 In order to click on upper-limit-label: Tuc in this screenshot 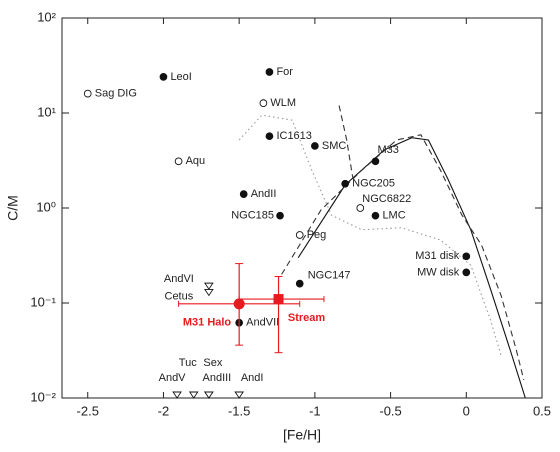, I will do `click(188, 363)`.